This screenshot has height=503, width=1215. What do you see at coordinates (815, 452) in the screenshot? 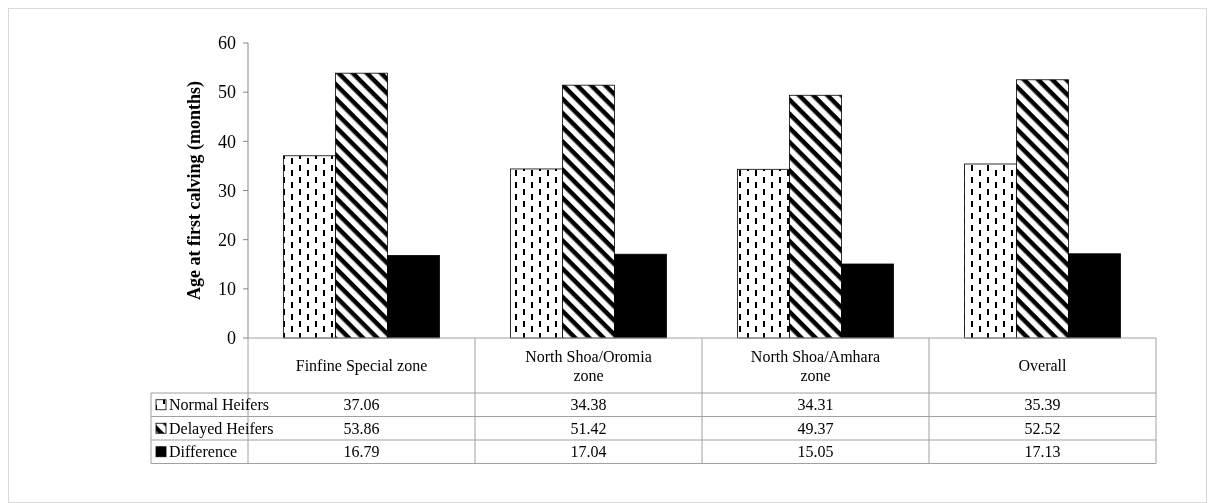
I see `data-label: 15.05` at bounding box center [815, 452].